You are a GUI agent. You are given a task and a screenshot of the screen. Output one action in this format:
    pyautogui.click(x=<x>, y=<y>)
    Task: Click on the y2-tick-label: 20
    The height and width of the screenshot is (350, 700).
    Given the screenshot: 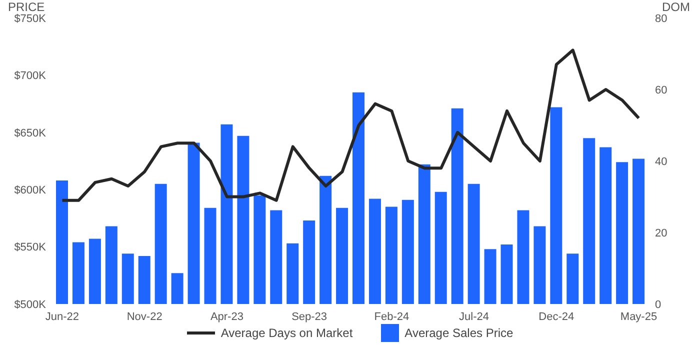 What is the action you would take?
    pyautogui.click(x=661, y=233)
    